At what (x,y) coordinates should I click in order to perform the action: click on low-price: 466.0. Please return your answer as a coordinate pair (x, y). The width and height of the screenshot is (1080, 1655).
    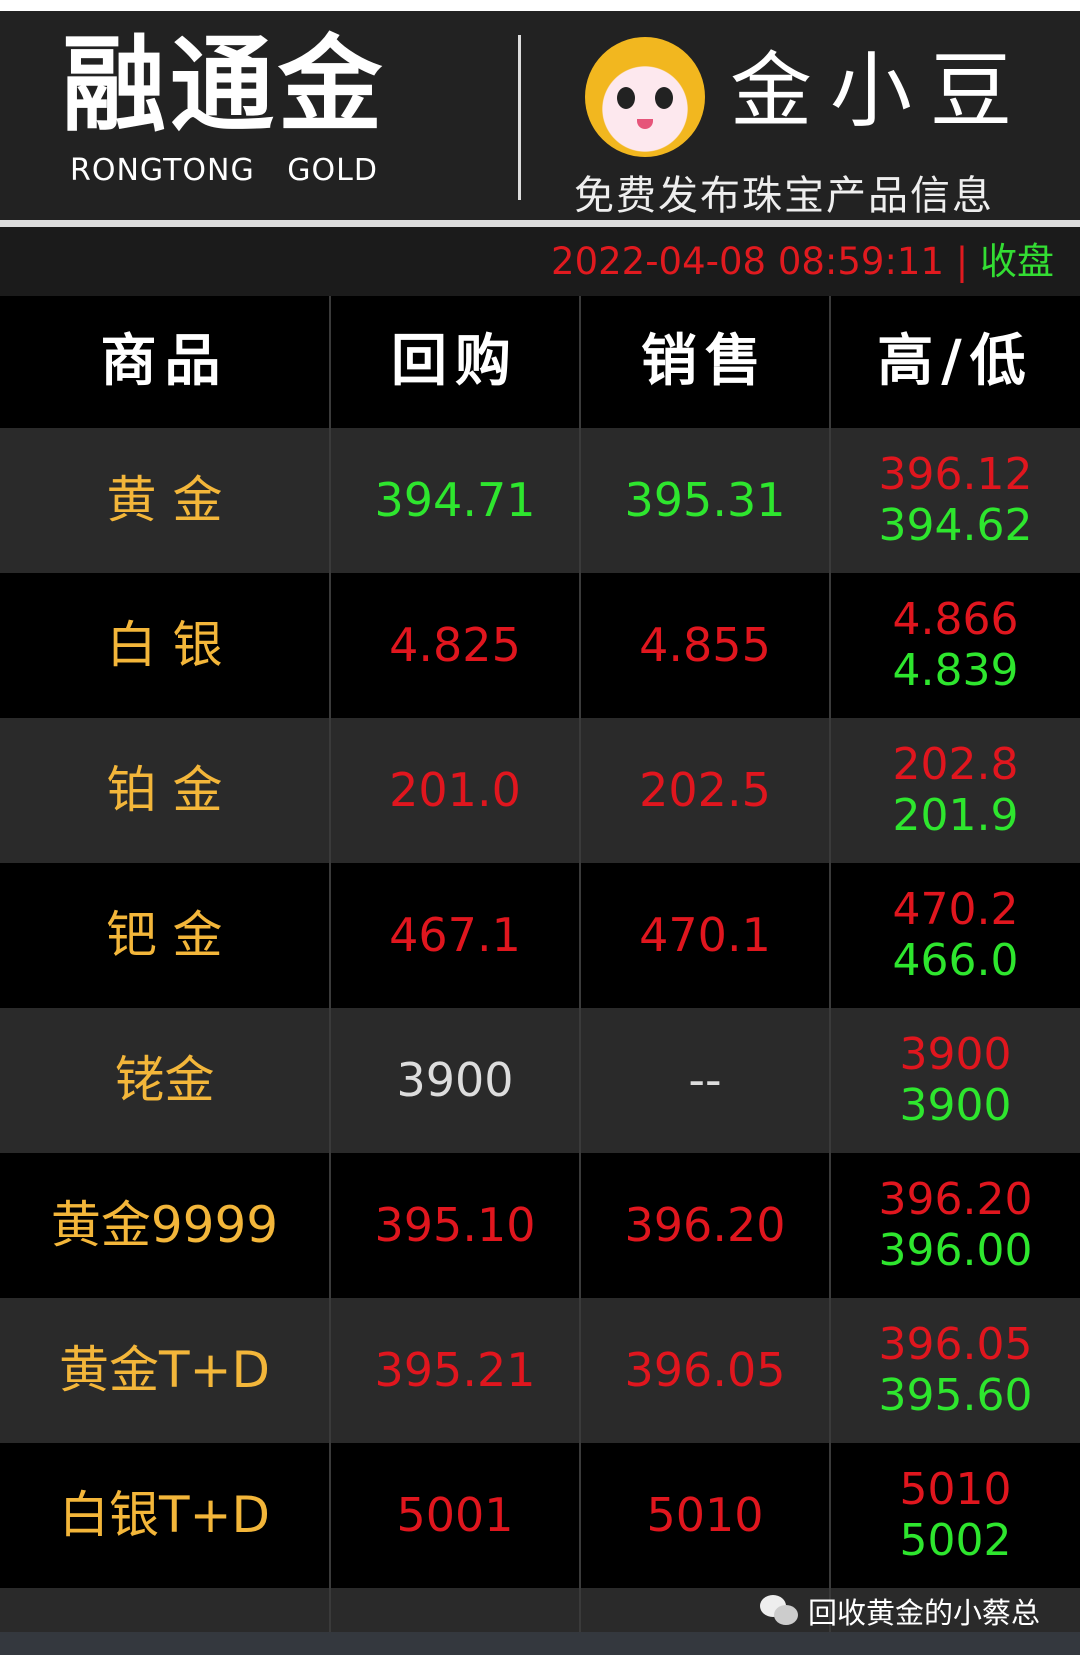
    Looking at the image, I should click on (955, 960).